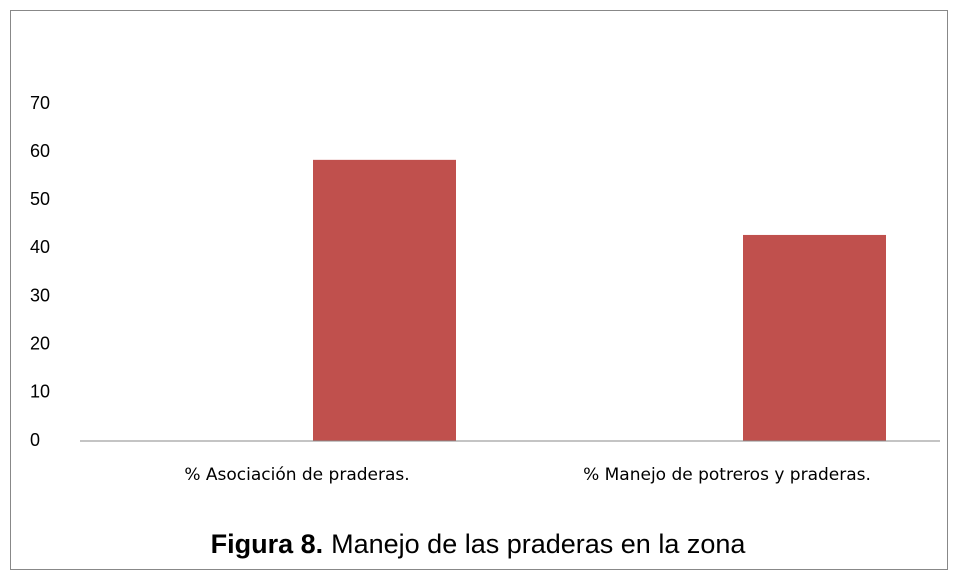 The width and height of the screenshot is (957, 580). What do you see at coordinates (40, 295) in the screenshot?
I see `y-tick-label: 30` at bounding box center [40, 295].